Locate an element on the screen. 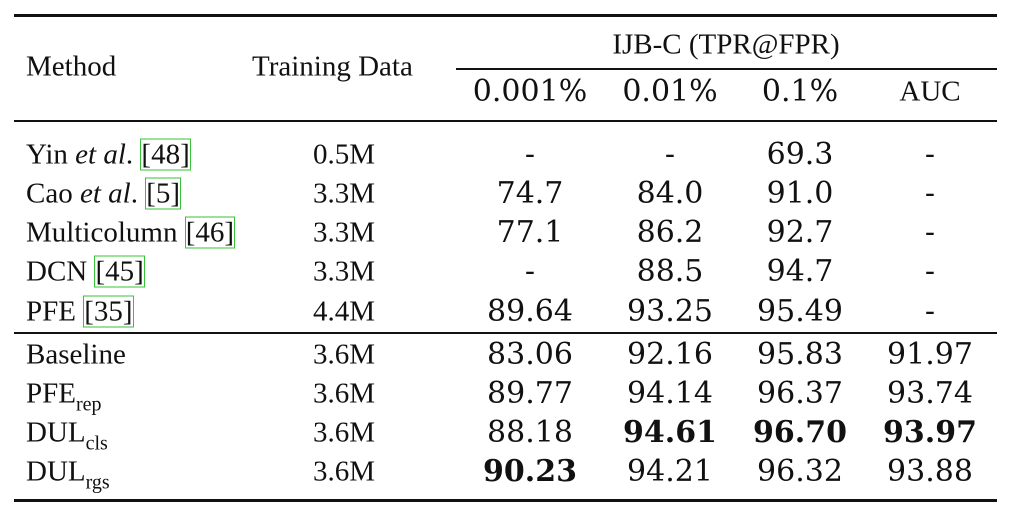 The width and height of the screenshot is (1009, 513). section-rule is located at coordinates (505, 333).